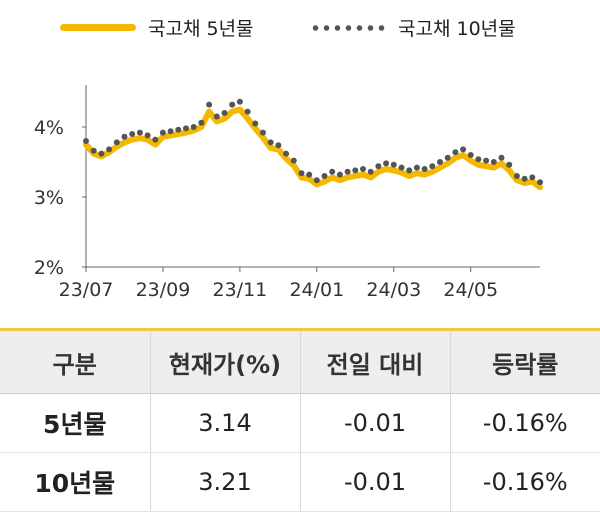 Image resolution: width=600 pixels, height=512 pixels. Describe the element at coordinates (75, 423) in the screenshot. I see `row-label-5y: 5년물` at that location.